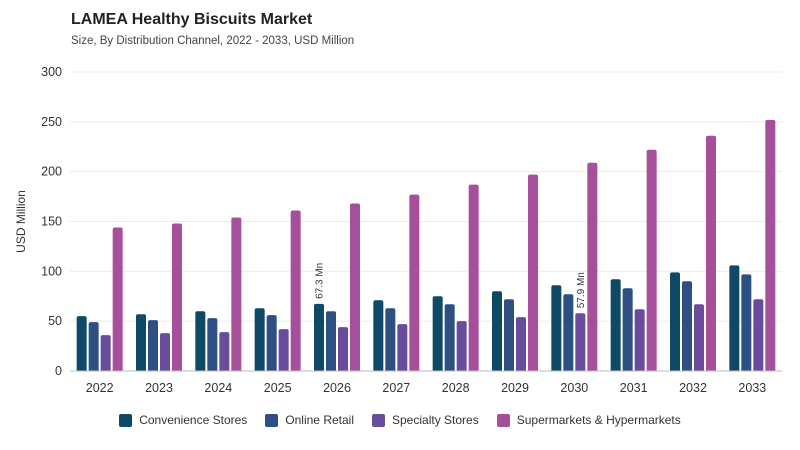 This screenshot has height=450, width=800. Describe the element at coordinates (51, 122) in the screenshot. I see `y-tick-label: 250` at that location.